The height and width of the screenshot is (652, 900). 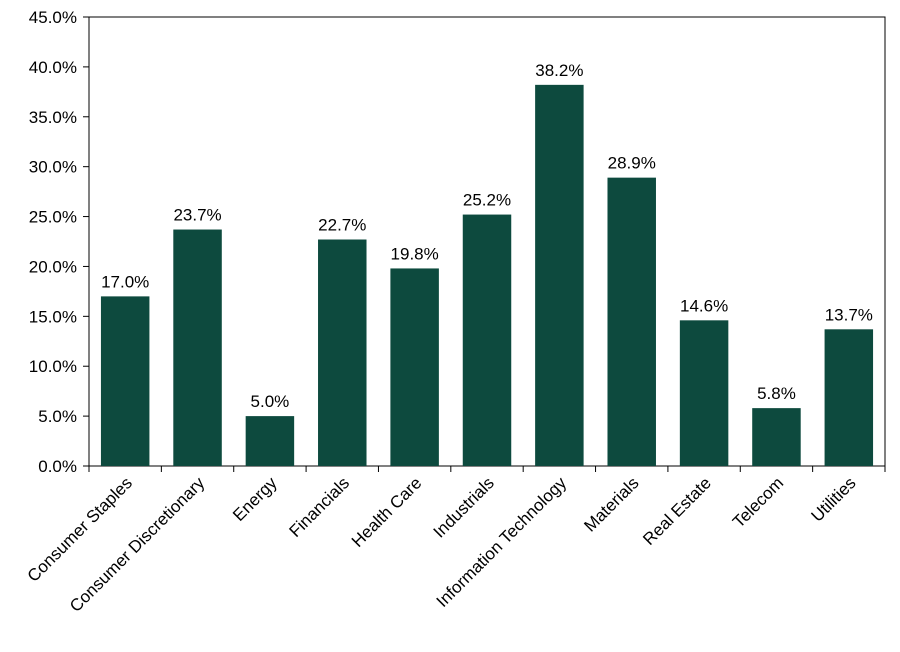 I want to click on y-tick-label: 45.0%, so click(x=53, y=17).